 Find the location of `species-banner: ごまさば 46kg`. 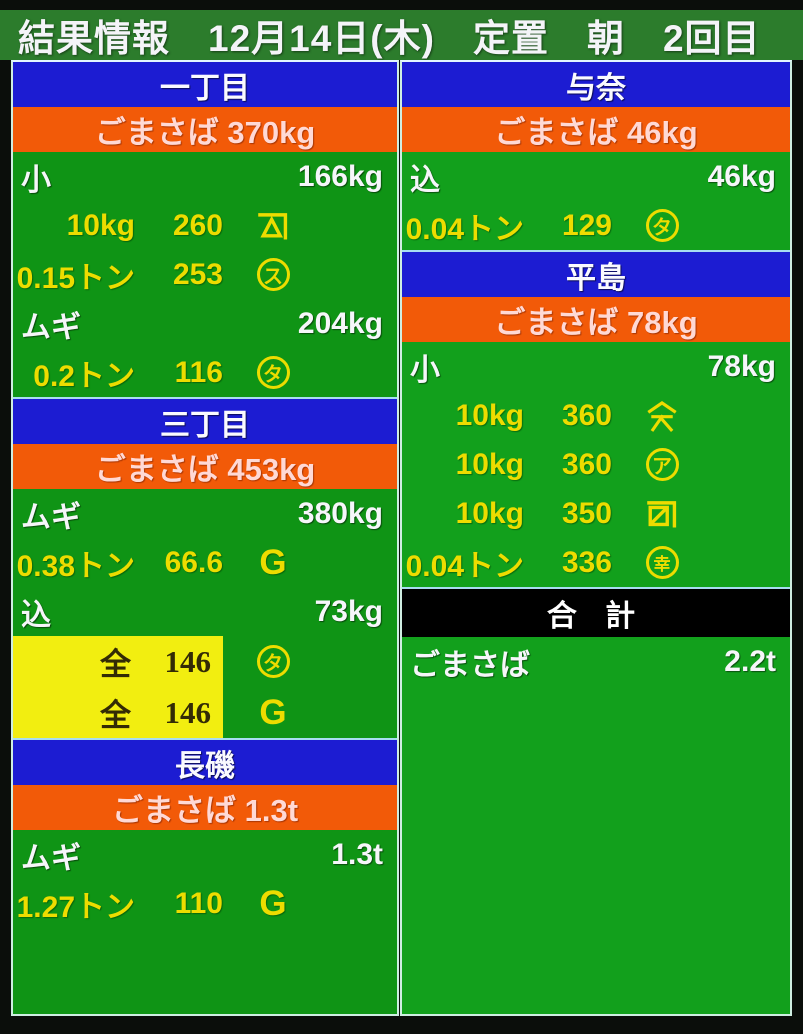

species-banner: ごまさば 46kg is located at coordinates (596, 129).